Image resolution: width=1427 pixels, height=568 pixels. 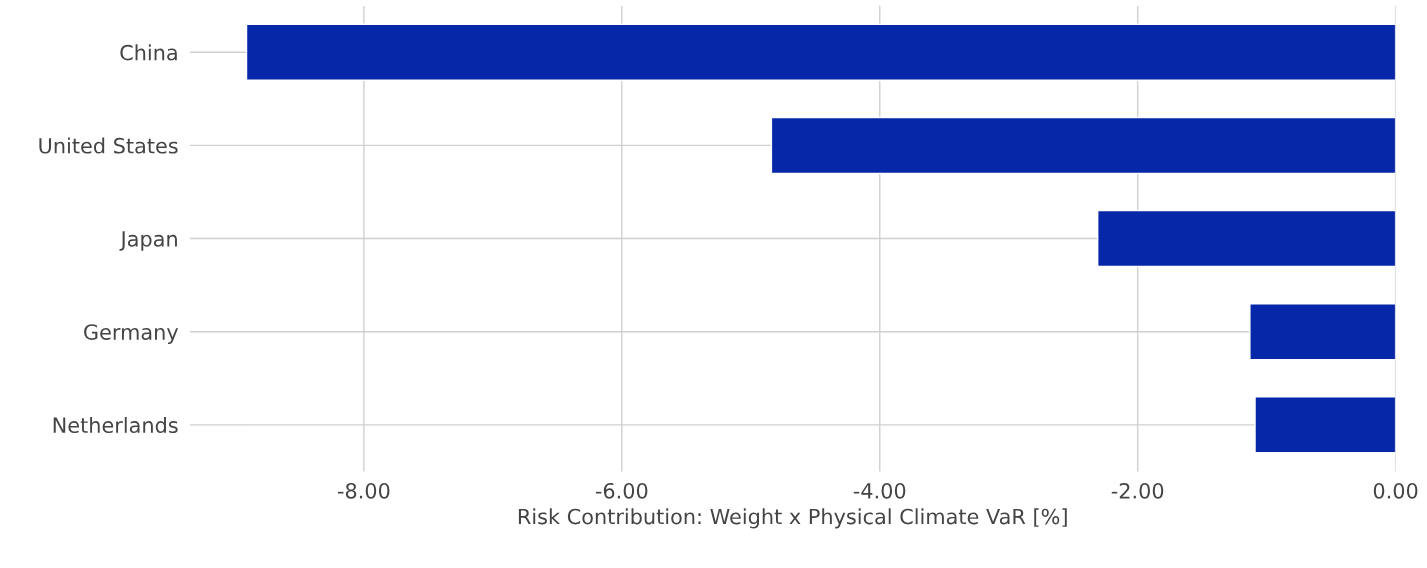 I want to click on y-tick-label: China, so click(x=148, y=52).